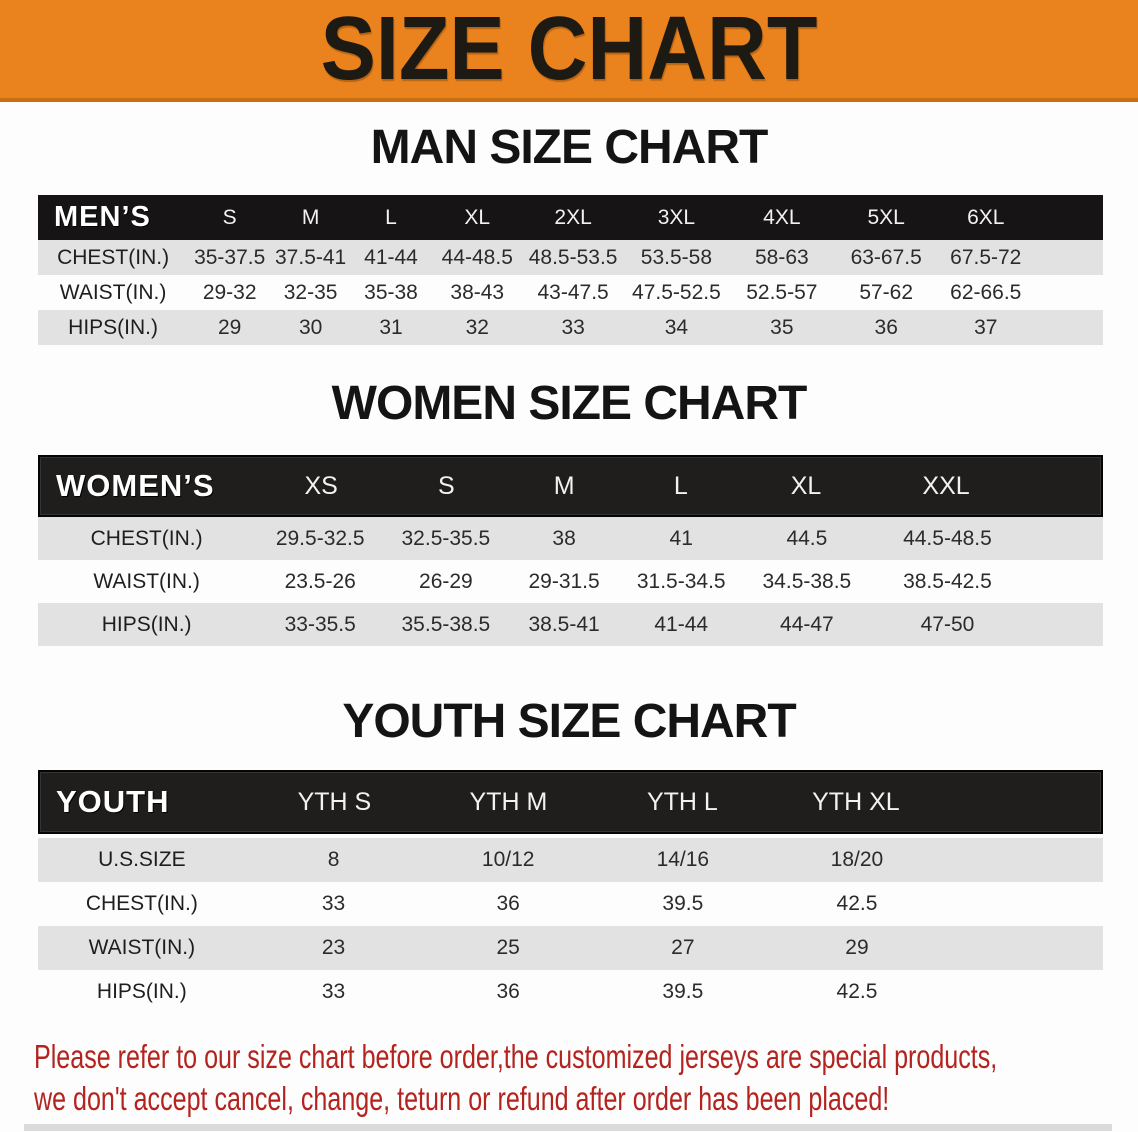 This screenshot has width=1138, height=1132. I want to click on men-row: HIPS(IN.) 29 30 31 32 33 34 35 36 37, so click(570, 327).